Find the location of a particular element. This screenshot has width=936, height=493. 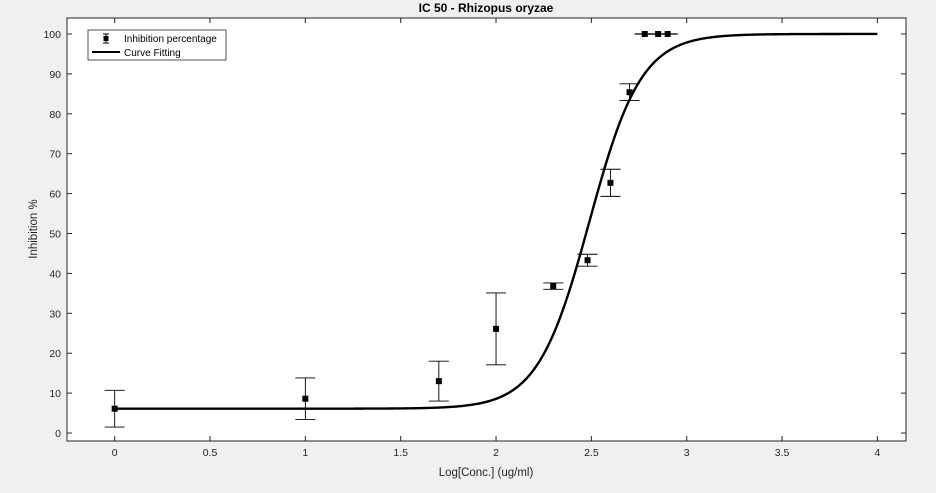

y-tick-label: 100 is located at coordinates (52, 35).